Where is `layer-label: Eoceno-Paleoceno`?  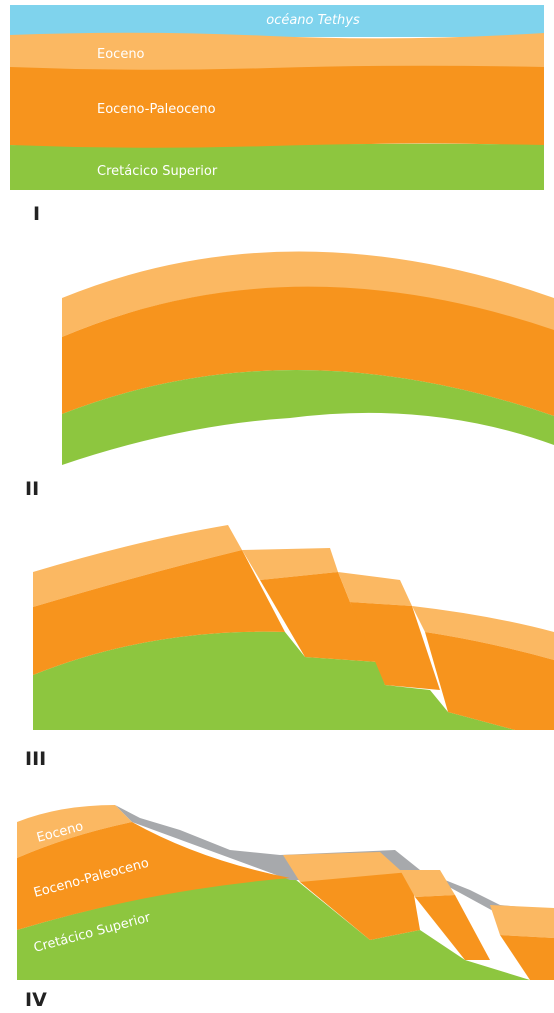
layer-label: Eoceno-Paleoceno is located at coordinates (156, 109).